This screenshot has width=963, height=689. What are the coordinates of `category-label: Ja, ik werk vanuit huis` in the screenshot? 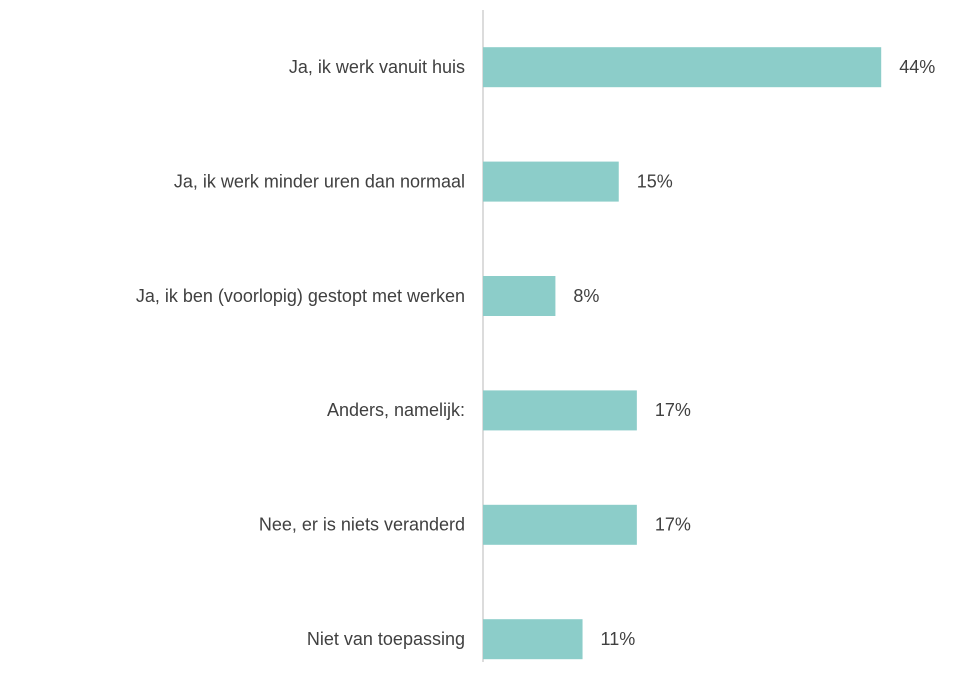 It's located at (377, 67).